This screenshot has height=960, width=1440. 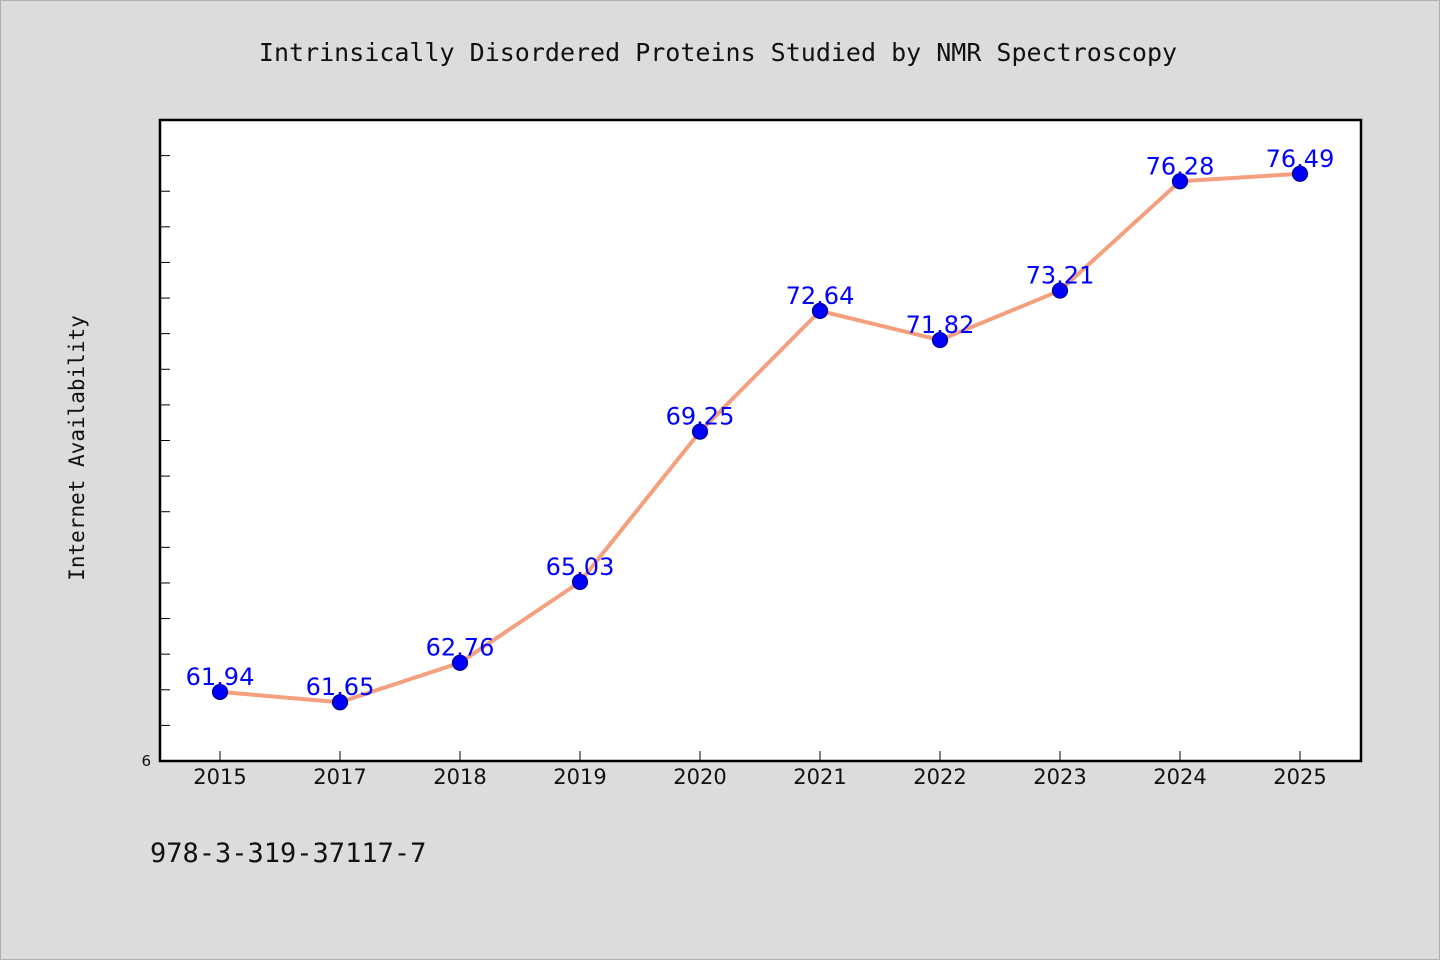 I want to click on x-tick-label: 2018, so click(x=459, y=777).